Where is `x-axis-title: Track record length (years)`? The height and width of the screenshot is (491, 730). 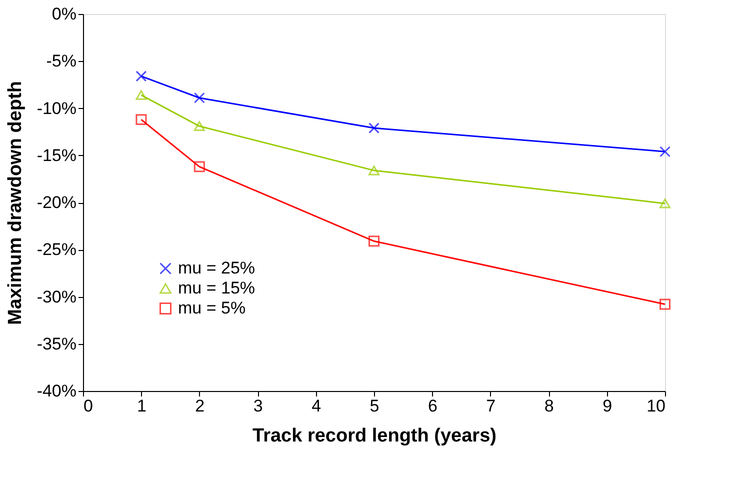
x-axis-title: Track record length (years) is located at coordinates (374, 436).